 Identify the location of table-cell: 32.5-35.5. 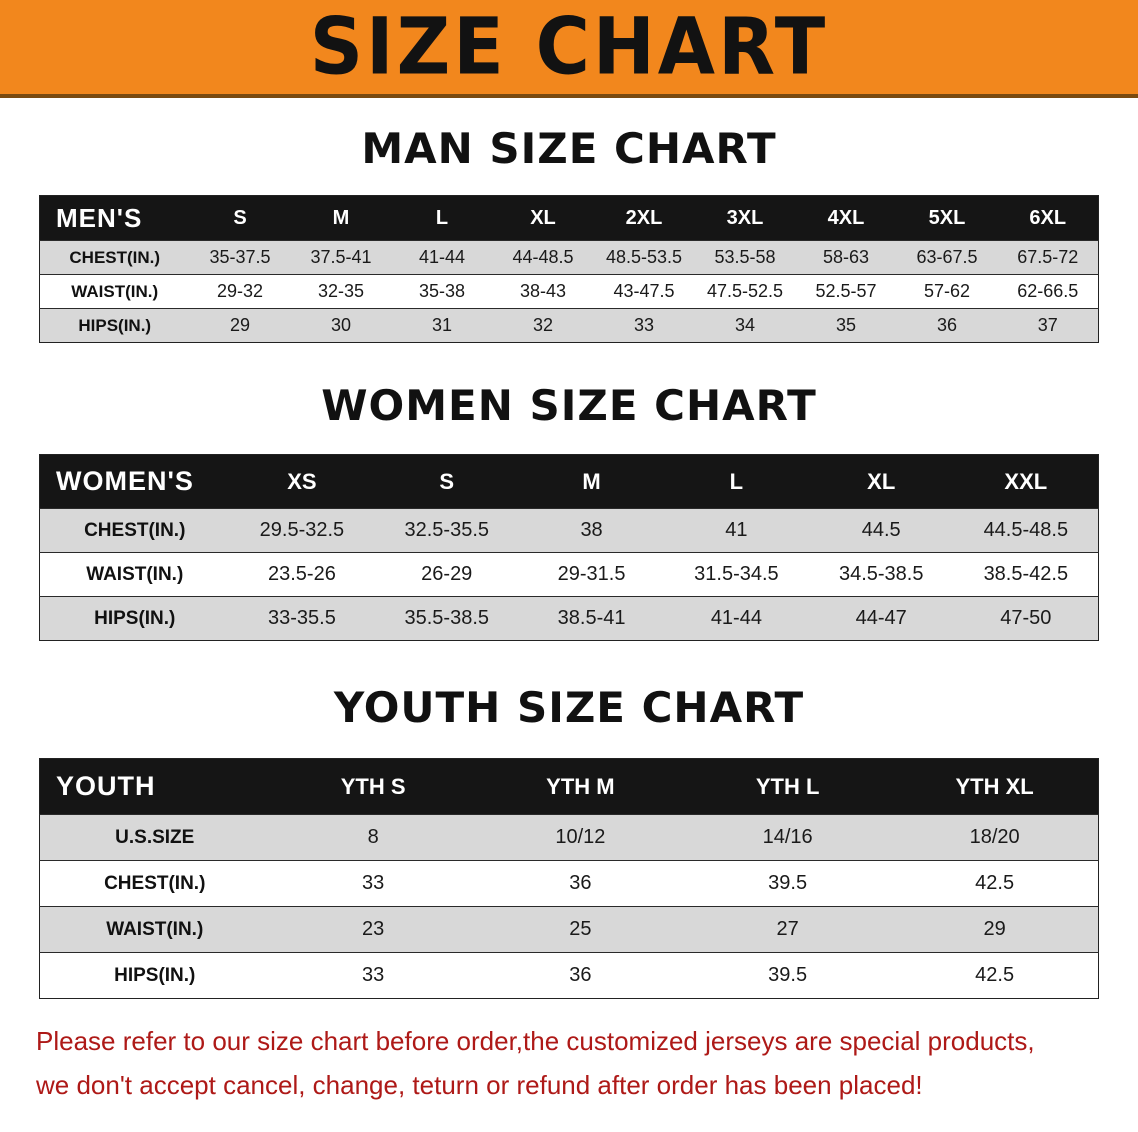
(446, 530).